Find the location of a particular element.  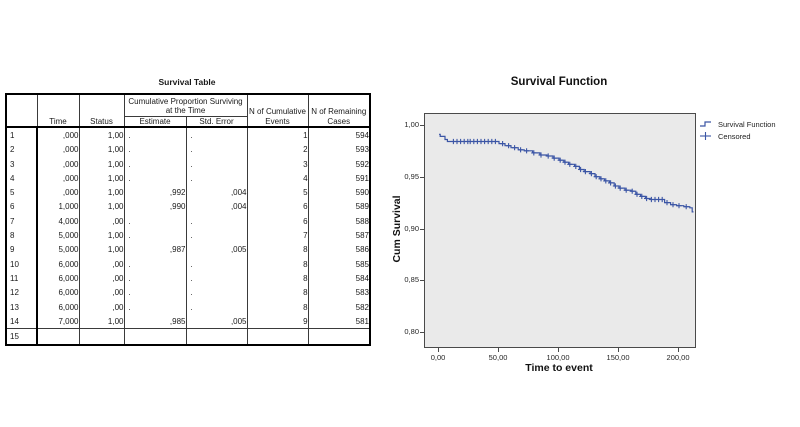

table-row: 14 7,000 1,00,985,005 9 581 is located at coordinates (188, 321).